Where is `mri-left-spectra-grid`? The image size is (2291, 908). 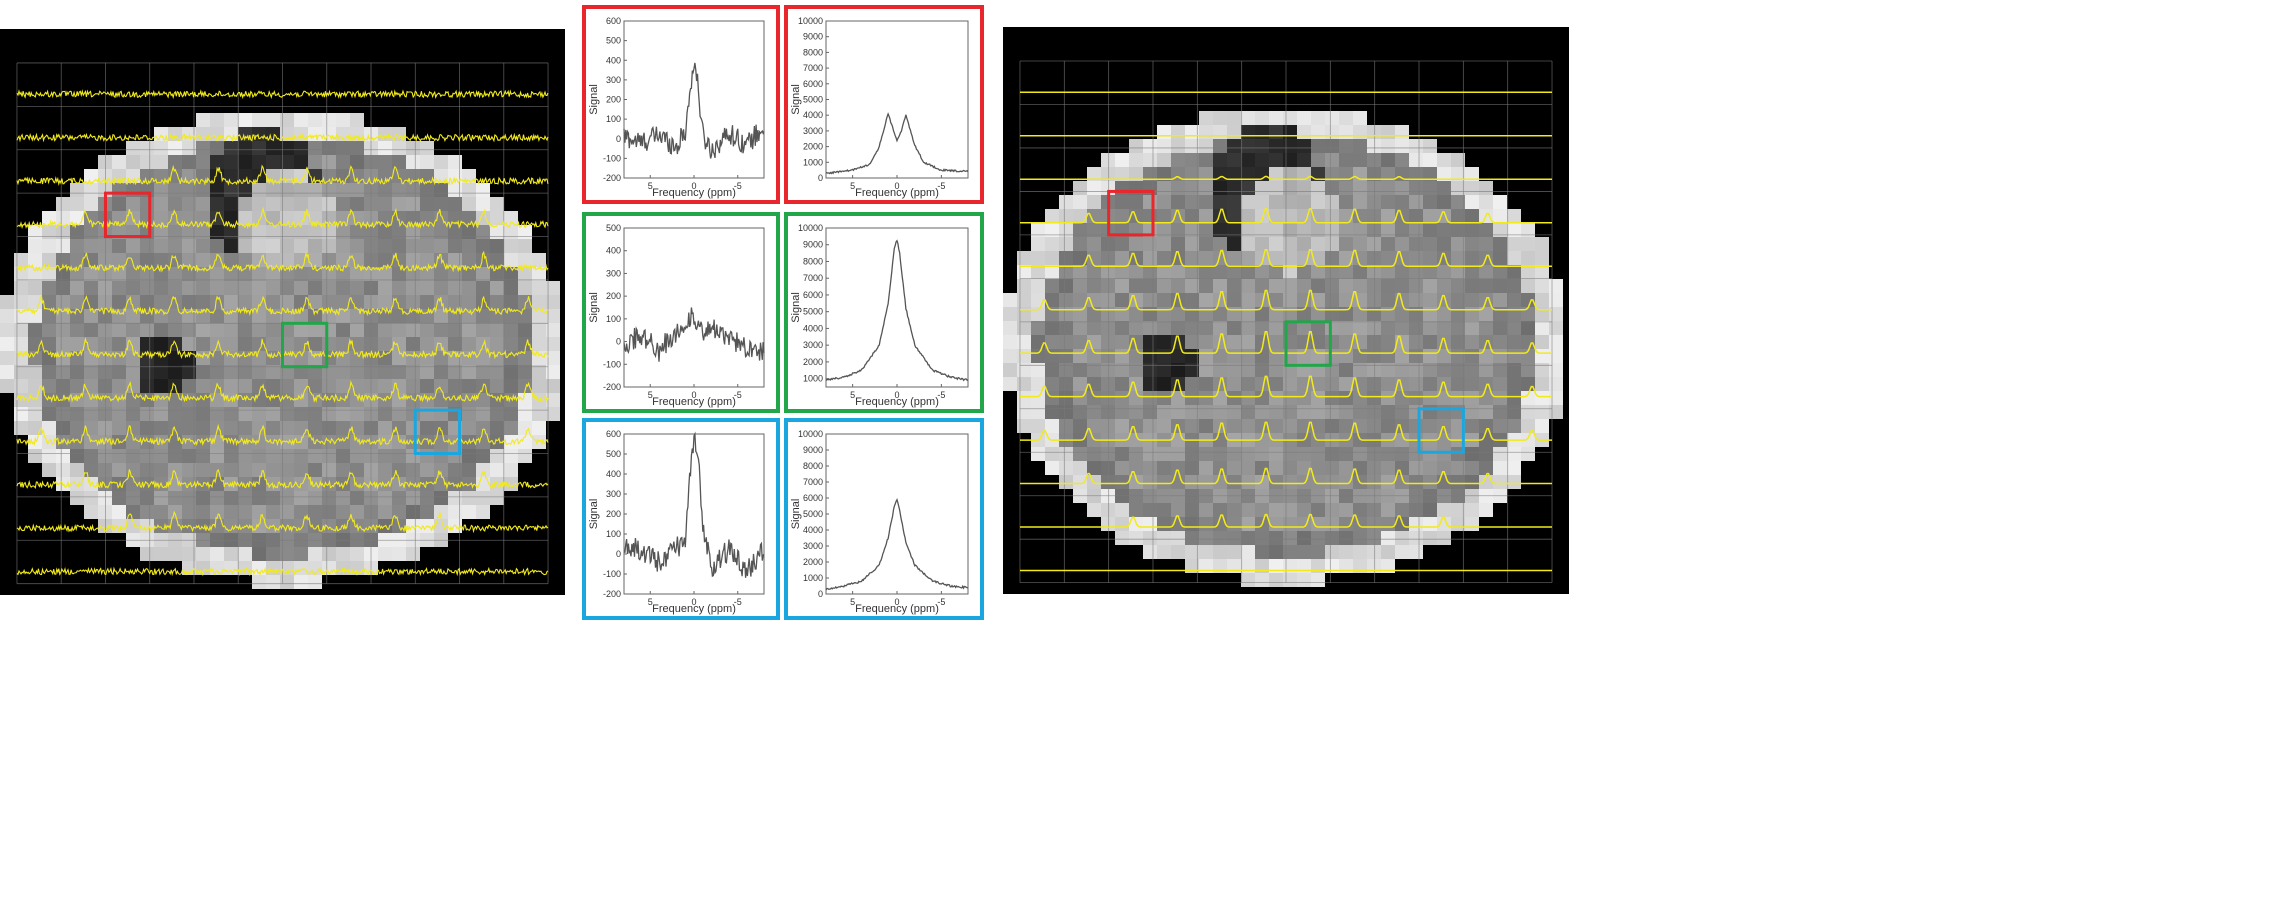
mri-left-spectra-grid is located at coordinates (280, 325).